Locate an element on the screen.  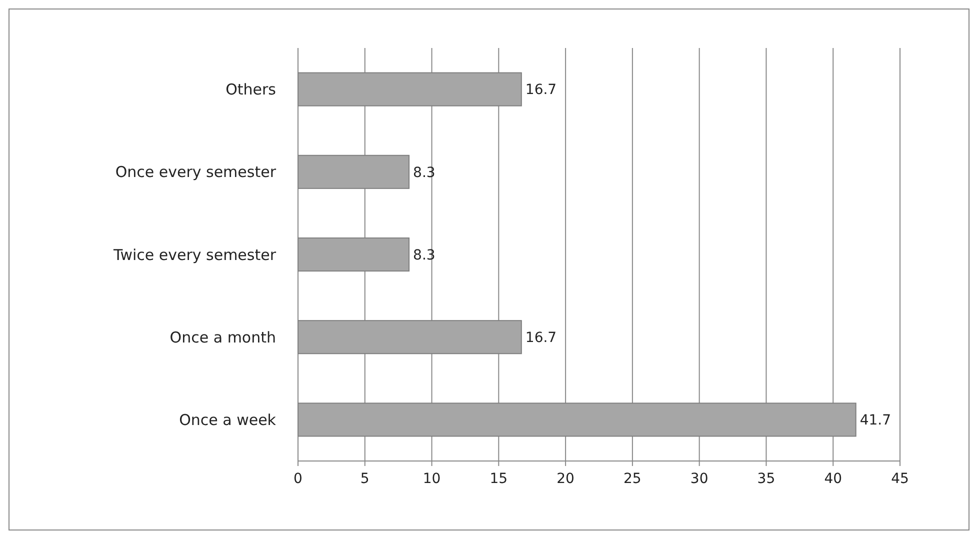
x-tick-label: 0 is located at coordinates (298, 479).